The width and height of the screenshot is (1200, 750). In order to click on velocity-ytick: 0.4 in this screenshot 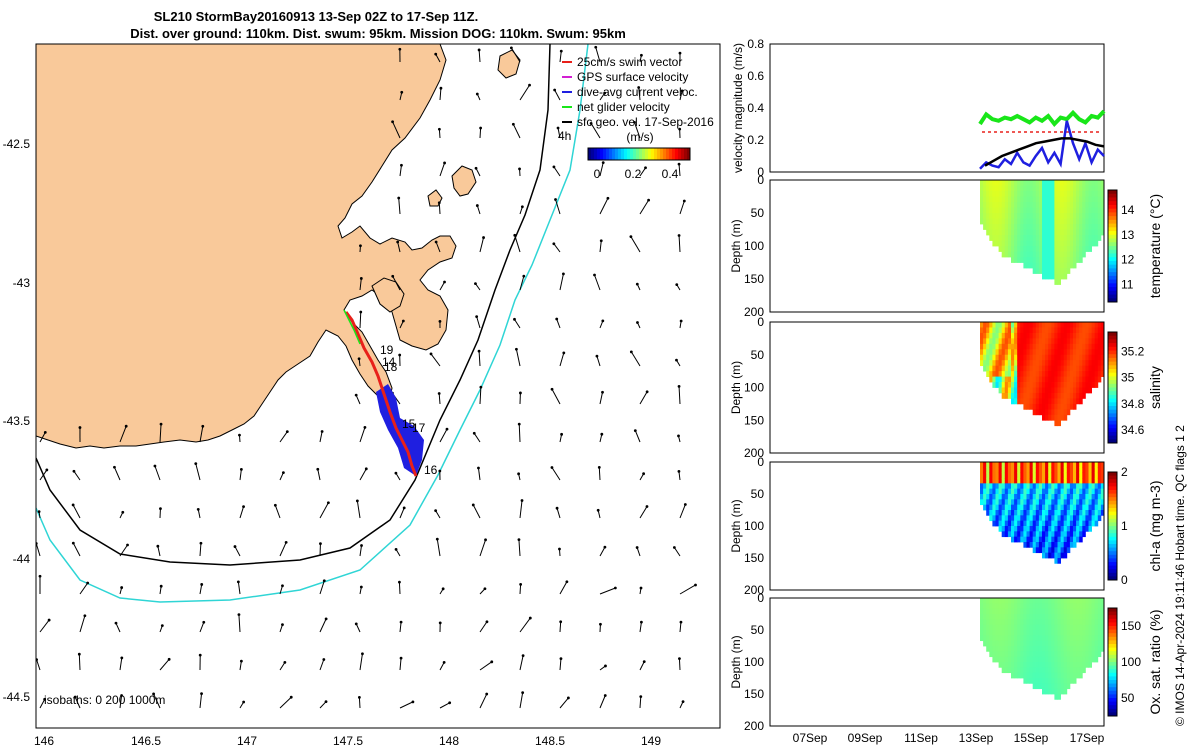, I will do `click(755, 108)`.